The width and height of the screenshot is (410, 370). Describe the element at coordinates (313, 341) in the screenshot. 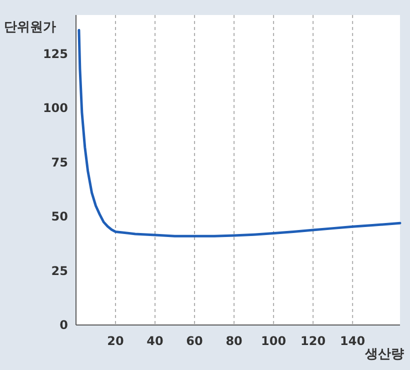

I see `x-tick-label: 120` at that location.